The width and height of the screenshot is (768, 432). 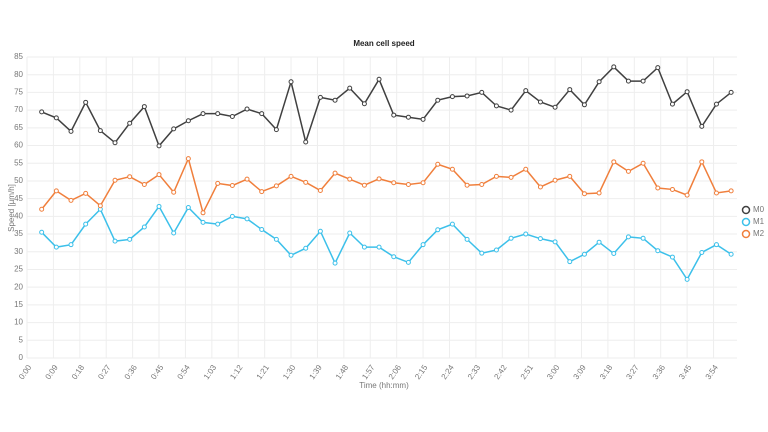 I want to click on x-tick-label: 2:15, so click(x=421, y=372).